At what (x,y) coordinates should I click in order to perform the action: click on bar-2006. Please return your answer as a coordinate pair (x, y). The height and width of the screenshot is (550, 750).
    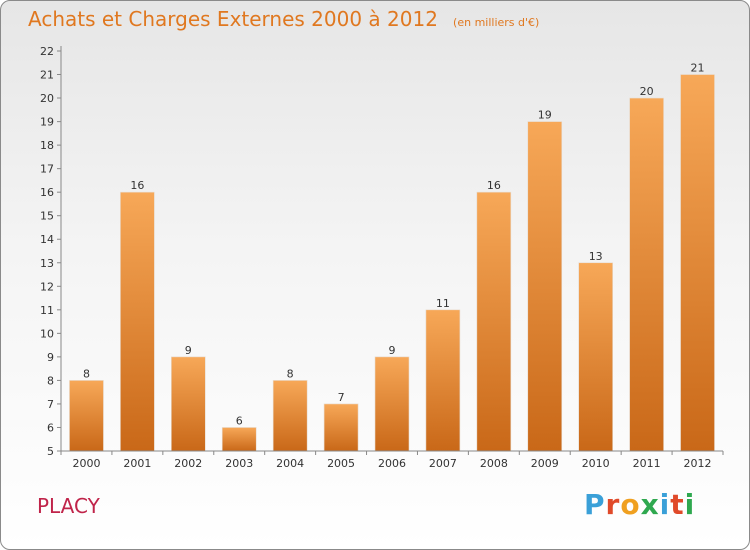
    Looking at the image, I should click on (392, 404).